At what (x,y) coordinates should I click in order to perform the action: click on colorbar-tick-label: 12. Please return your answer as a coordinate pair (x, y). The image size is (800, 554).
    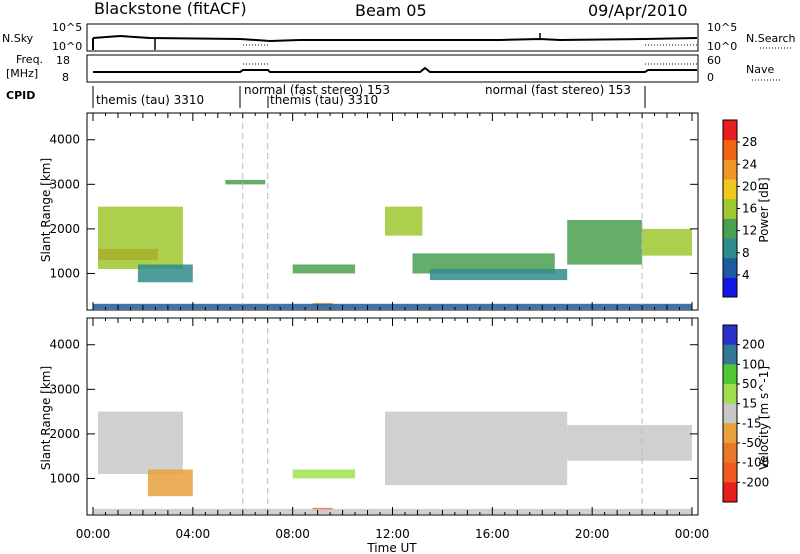
    Looking at the image, I should click on (749, 231).